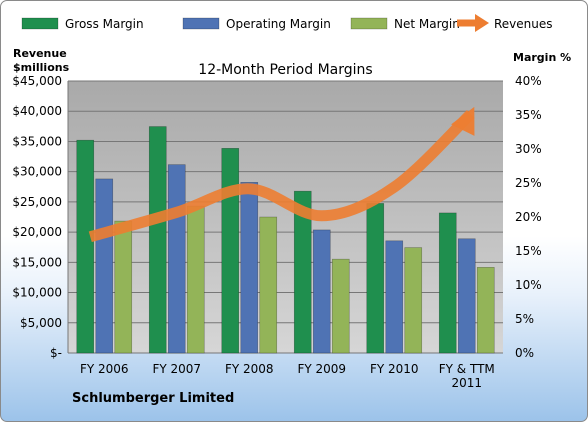  What do you see at coordinates (40, 23) in the screenshot?
I see `legend-swatch-gross-margin` at bounding box center [40, 23].